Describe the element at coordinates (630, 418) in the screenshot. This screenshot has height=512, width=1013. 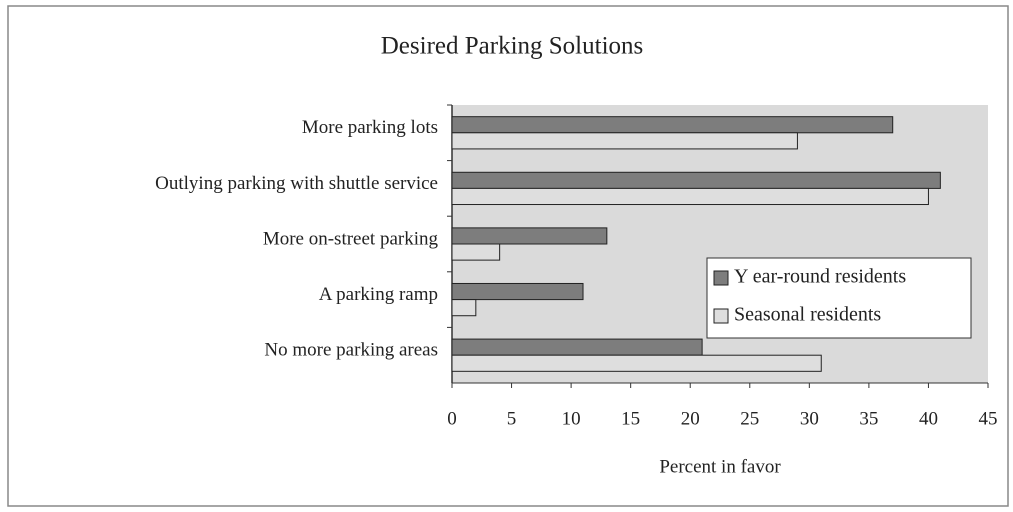
I see `x-tick-label: 15` at that location.